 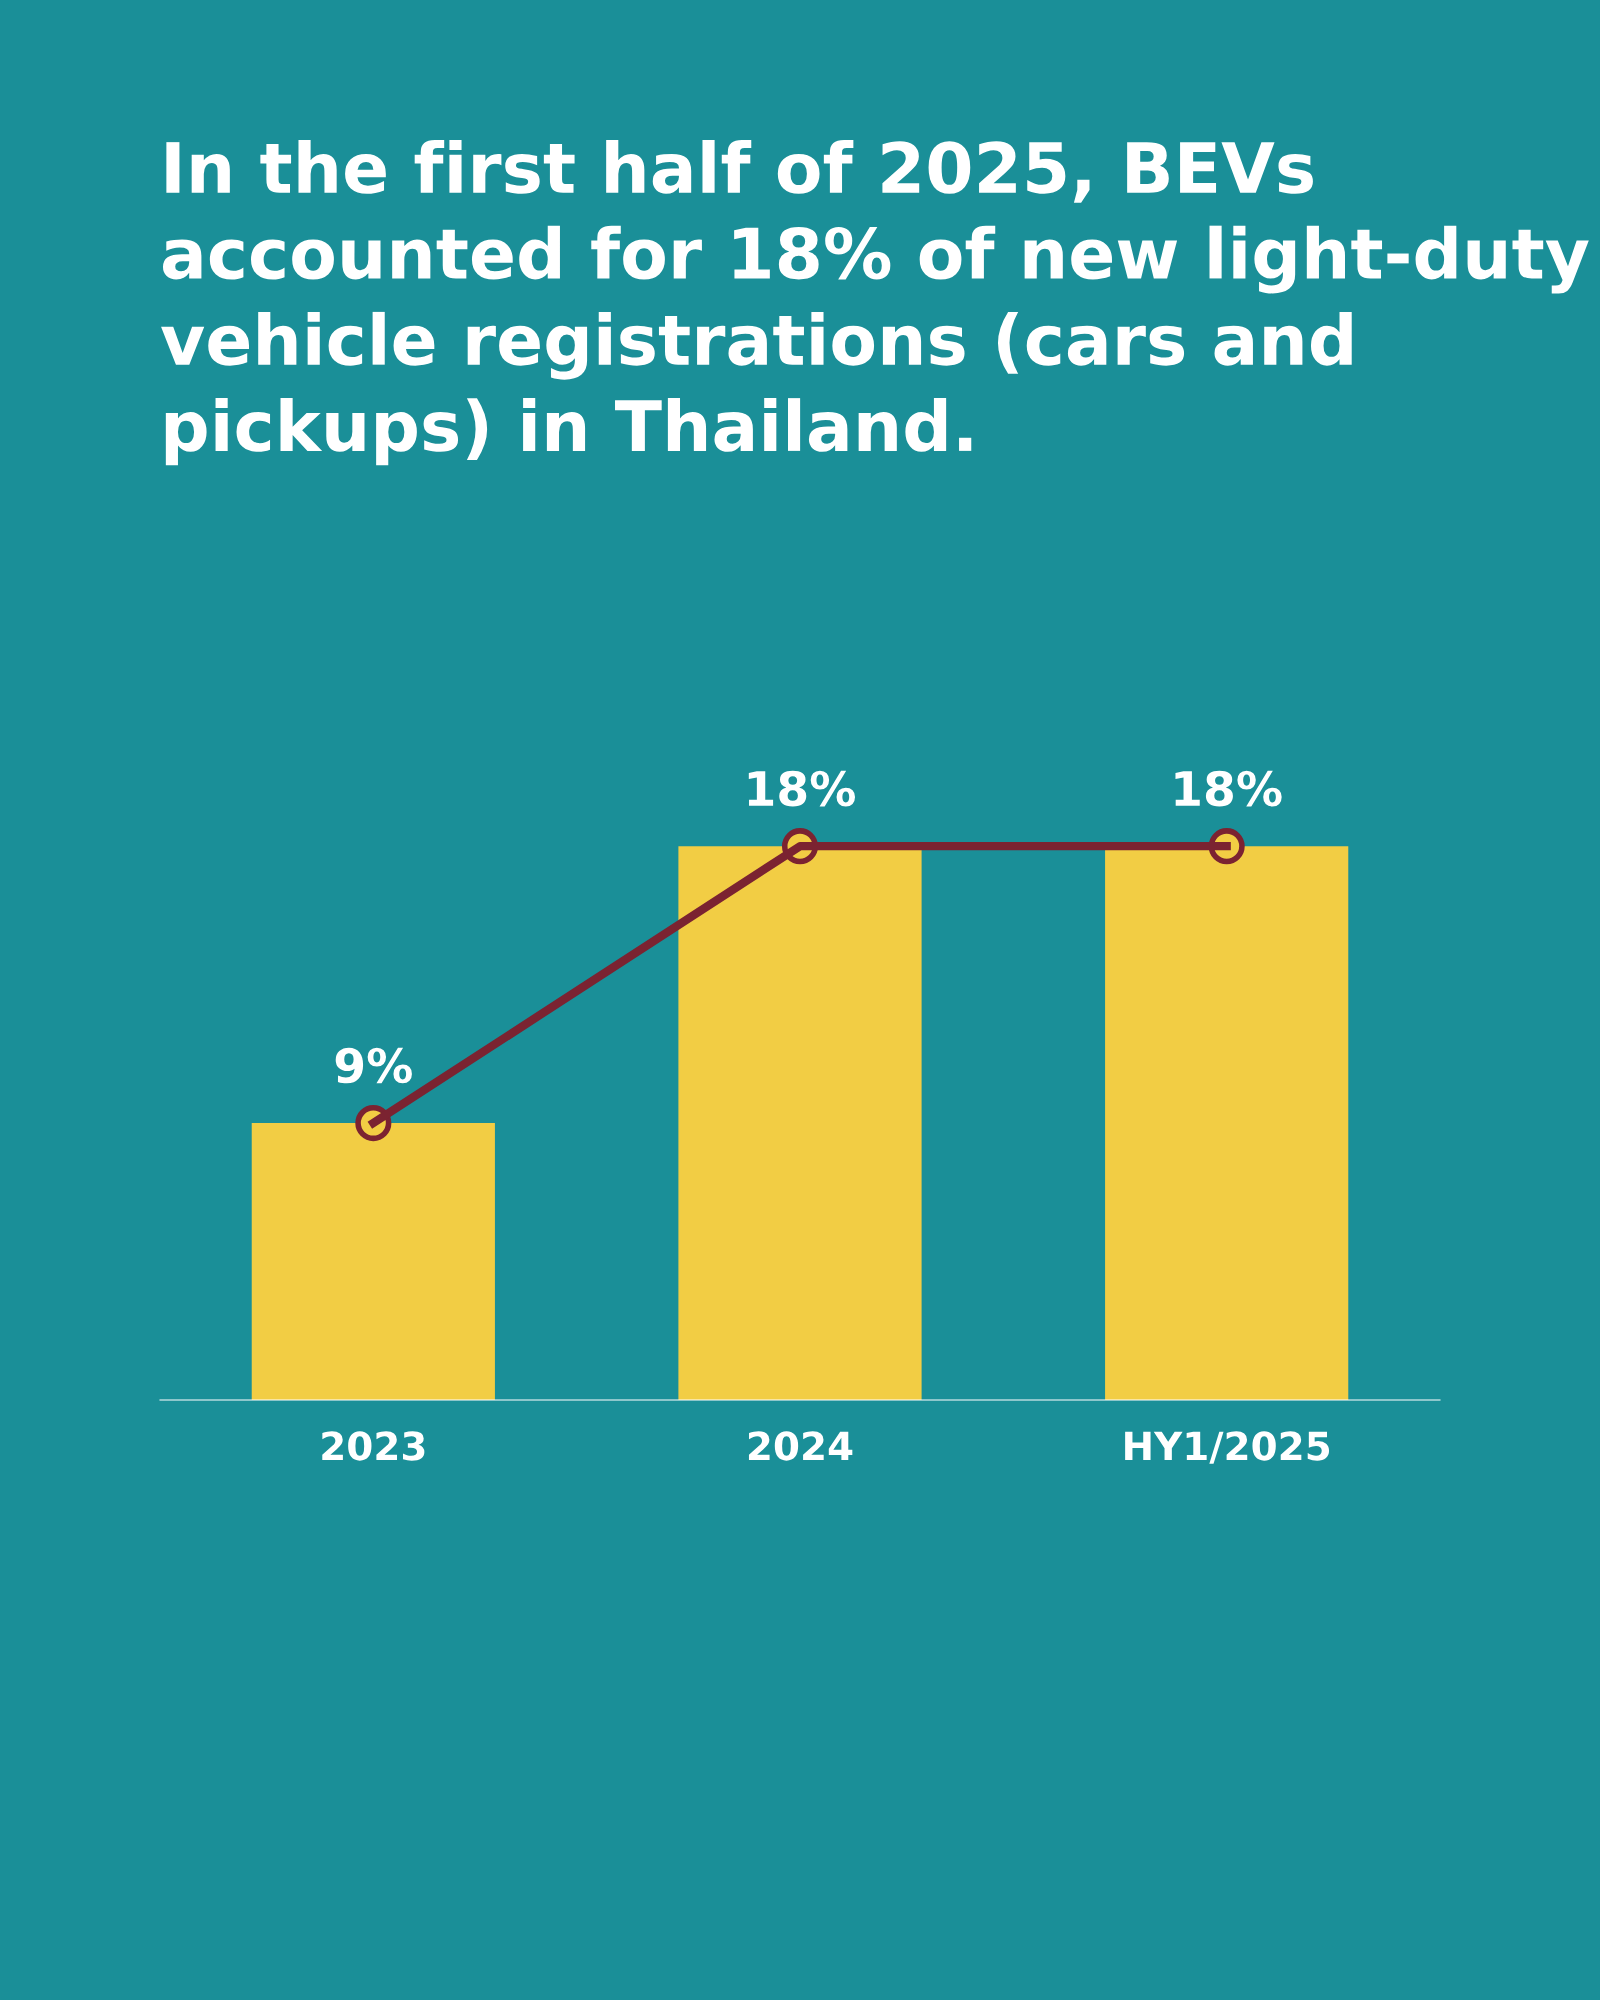 I want to click on x-tick-label: 2024, so click(x=800, y=1446).